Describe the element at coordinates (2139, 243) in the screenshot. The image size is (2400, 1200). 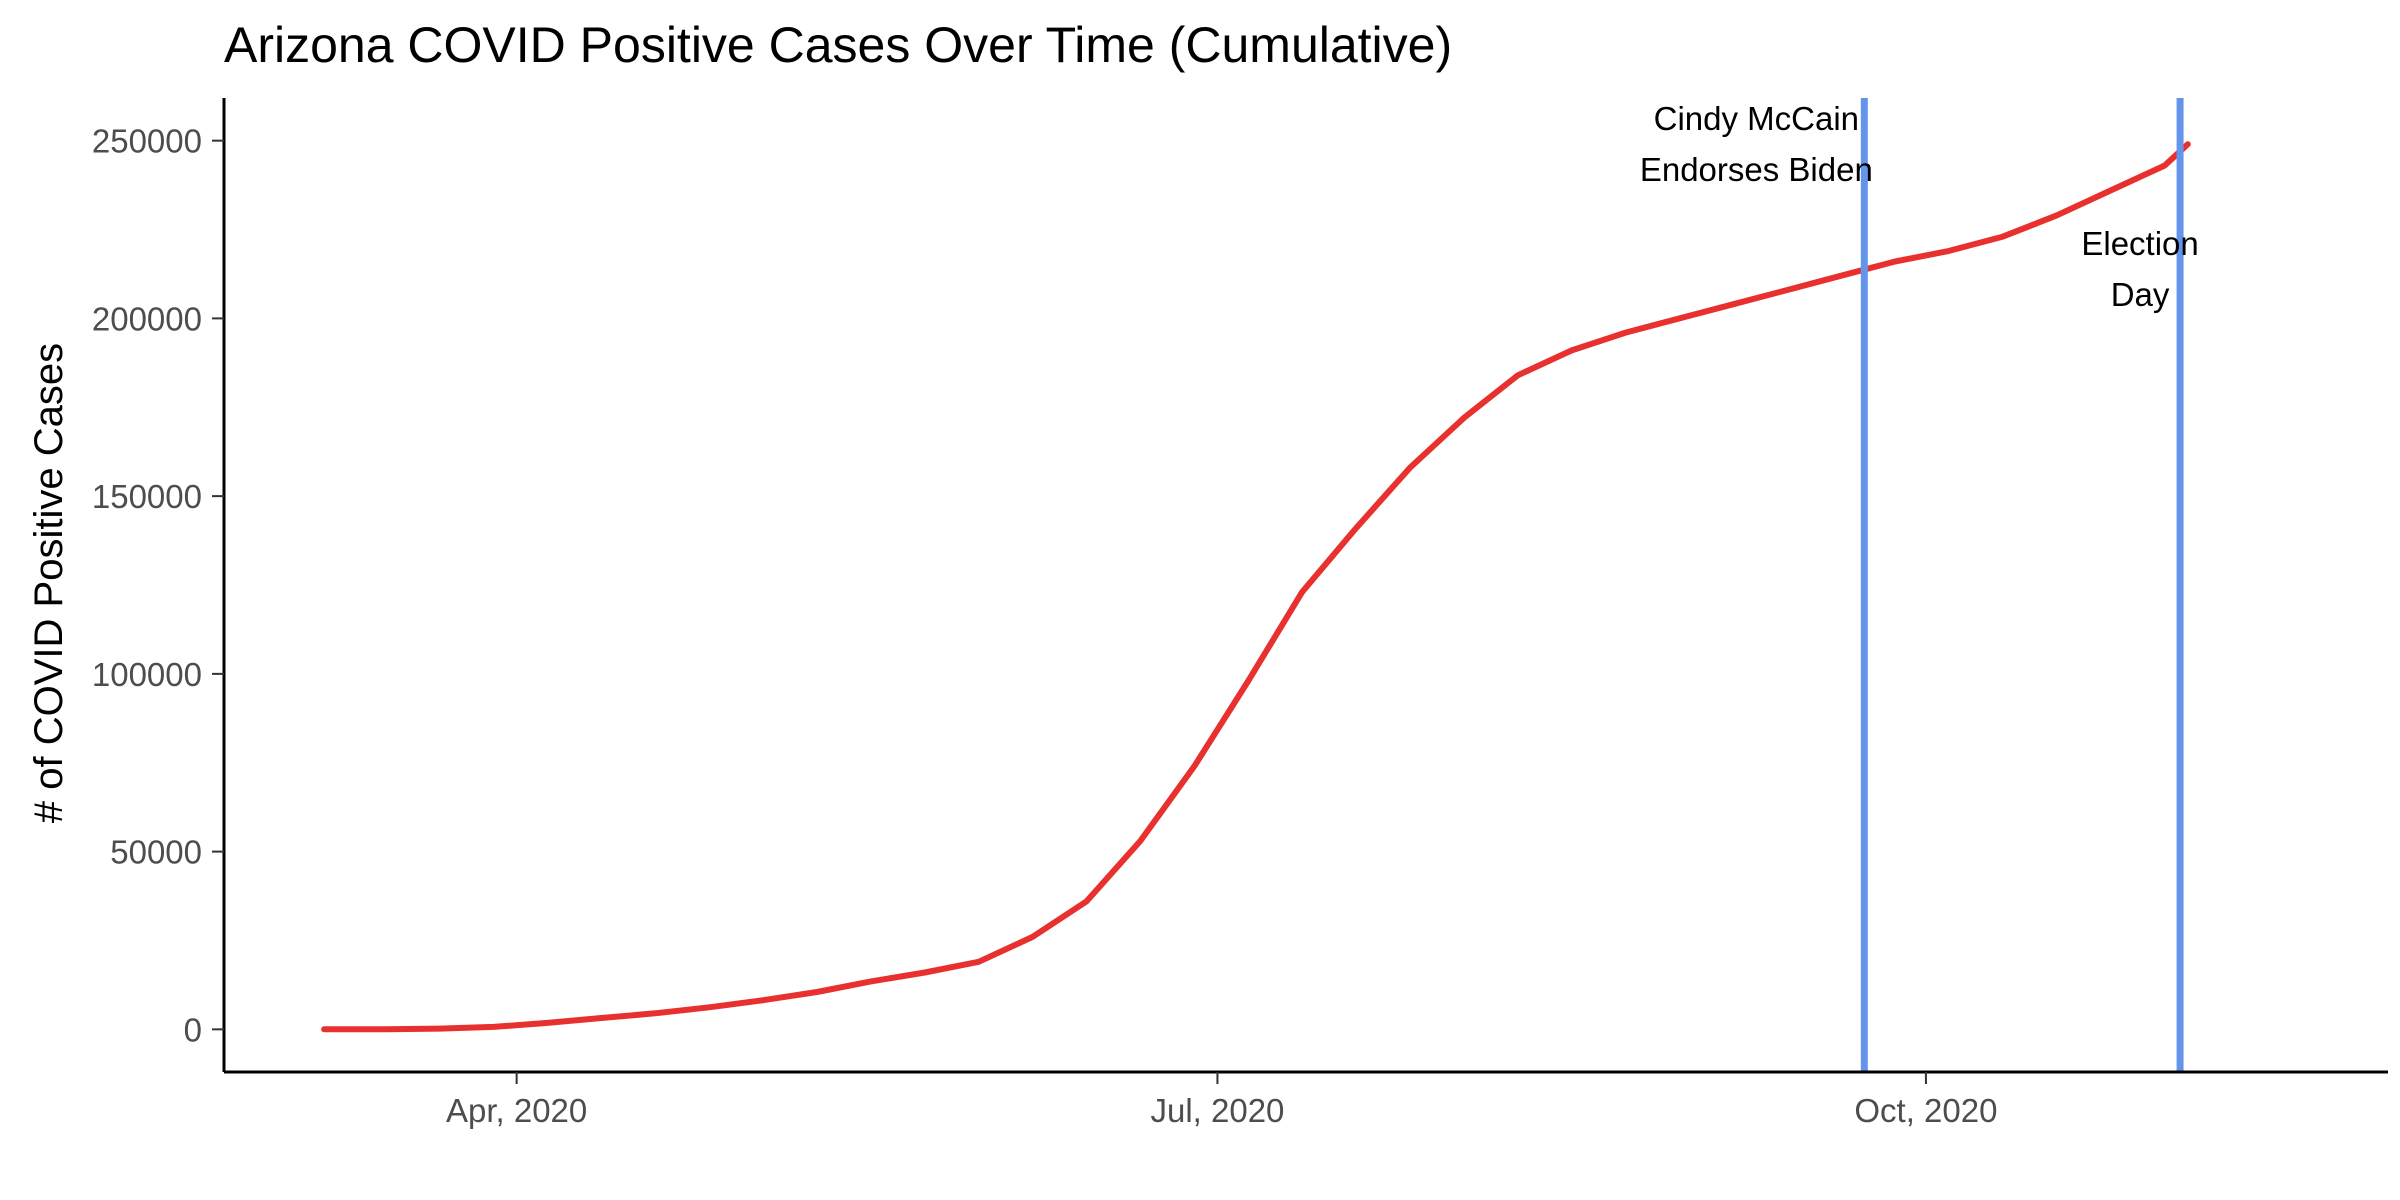
I see `event-annotation-1-line-0: Election` at that location.